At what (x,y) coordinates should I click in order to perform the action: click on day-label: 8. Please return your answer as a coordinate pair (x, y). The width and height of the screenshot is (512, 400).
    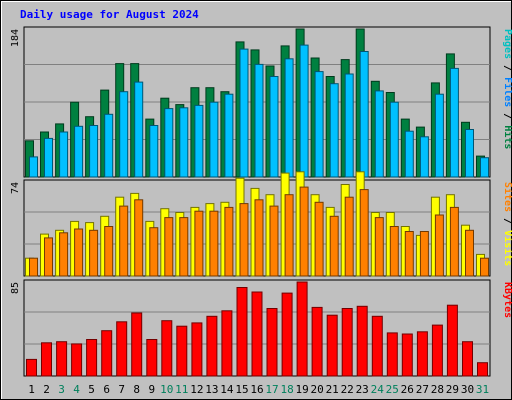
    Looking at the image, I should click on (136, 389).